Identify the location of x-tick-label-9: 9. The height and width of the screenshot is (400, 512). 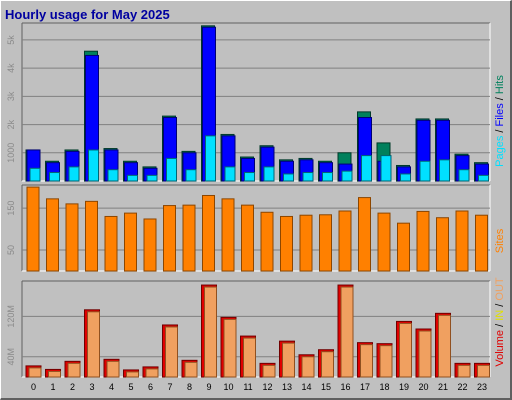
(208, 387).